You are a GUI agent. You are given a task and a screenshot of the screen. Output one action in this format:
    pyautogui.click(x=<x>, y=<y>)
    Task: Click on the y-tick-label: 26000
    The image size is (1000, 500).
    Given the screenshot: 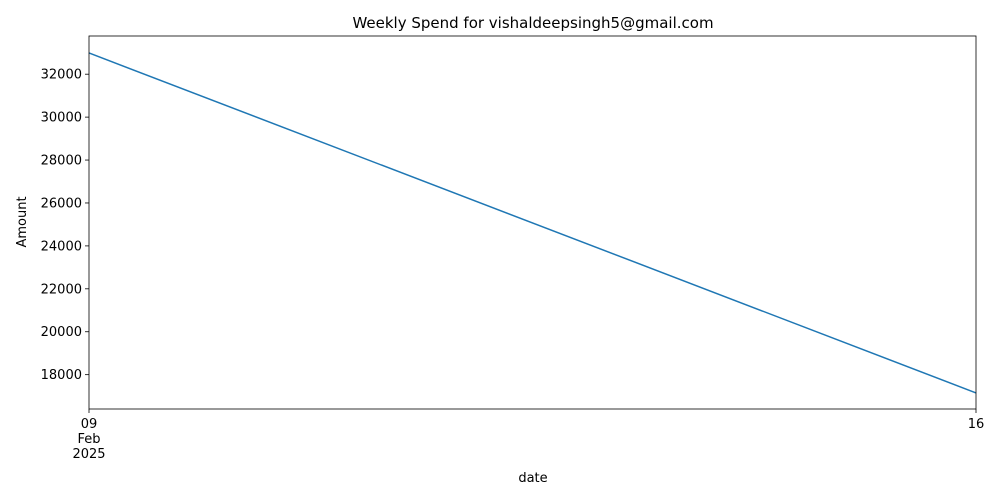 What is the action you would take?
    pyautogui.click(x=61, y=203)
    